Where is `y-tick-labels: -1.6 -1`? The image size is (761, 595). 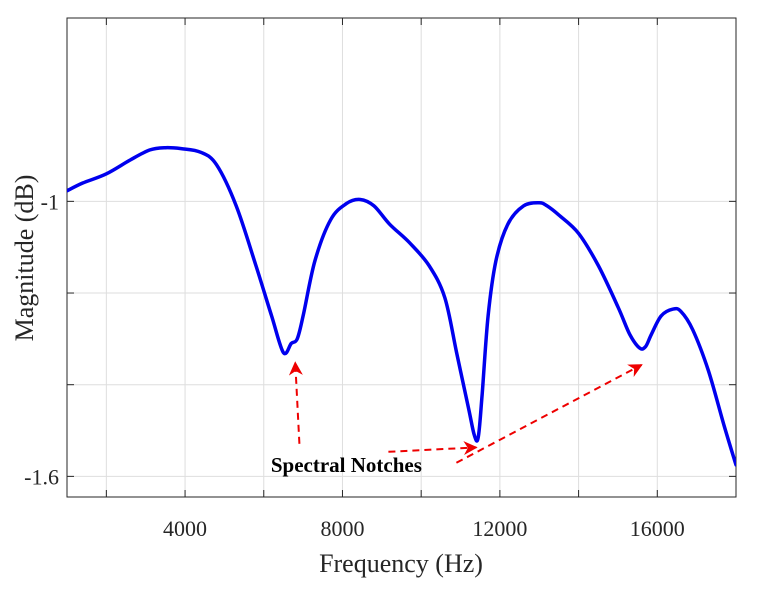 y-tick-labels: -1.6 -1 is located at coordinates (41, 339).